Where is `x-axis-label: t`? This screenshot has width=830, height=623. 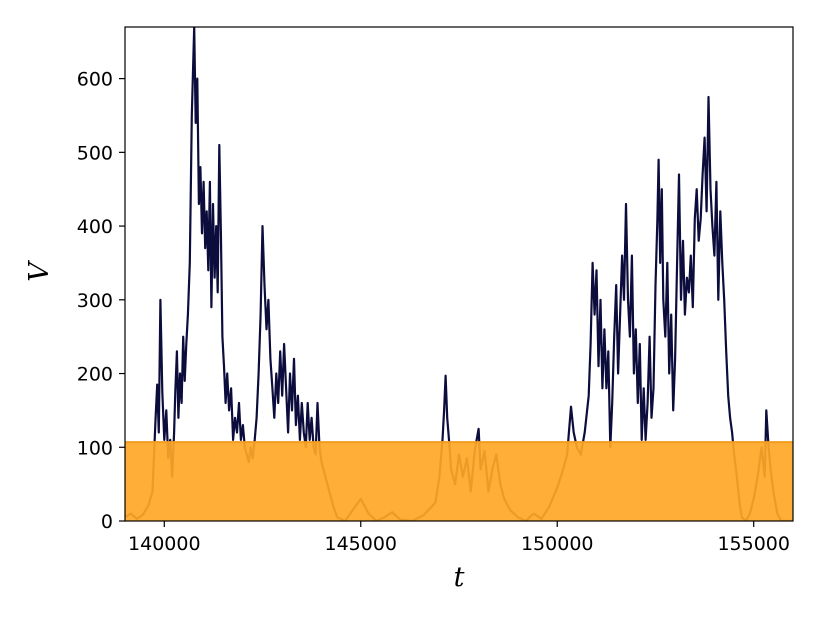 x-axis-label: t is located at coordinates (459, 577).